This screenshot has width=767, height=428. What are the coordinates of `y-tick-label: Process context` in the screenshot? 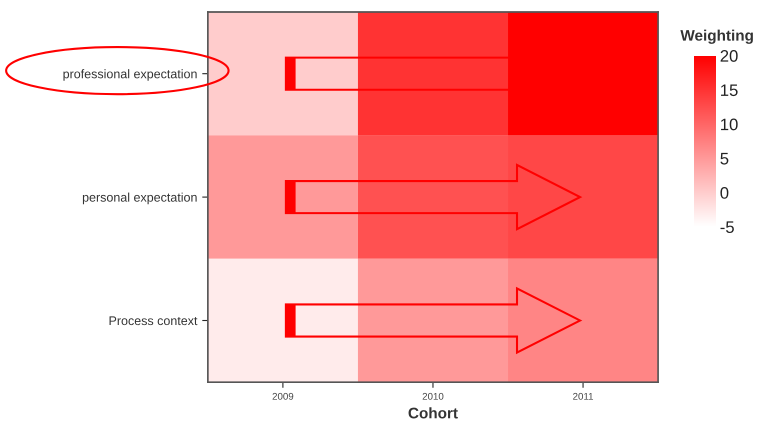 It's located at (154, 321).